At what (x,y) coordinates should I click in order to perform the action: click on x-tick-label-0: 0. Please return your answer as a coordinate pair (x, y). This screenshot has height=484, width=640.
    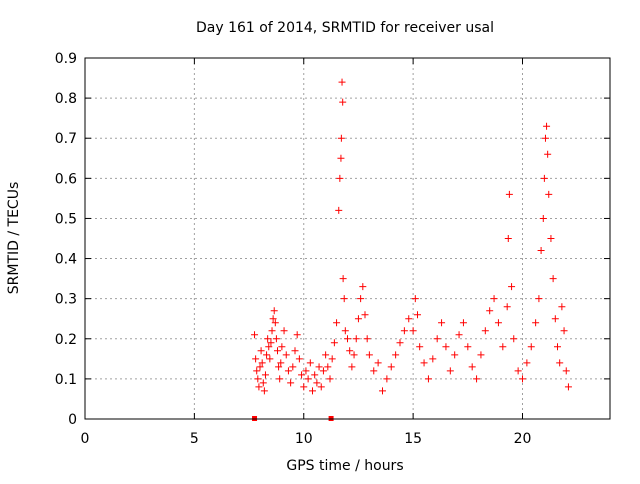
    Looking at the image, I should click on (85, 439).